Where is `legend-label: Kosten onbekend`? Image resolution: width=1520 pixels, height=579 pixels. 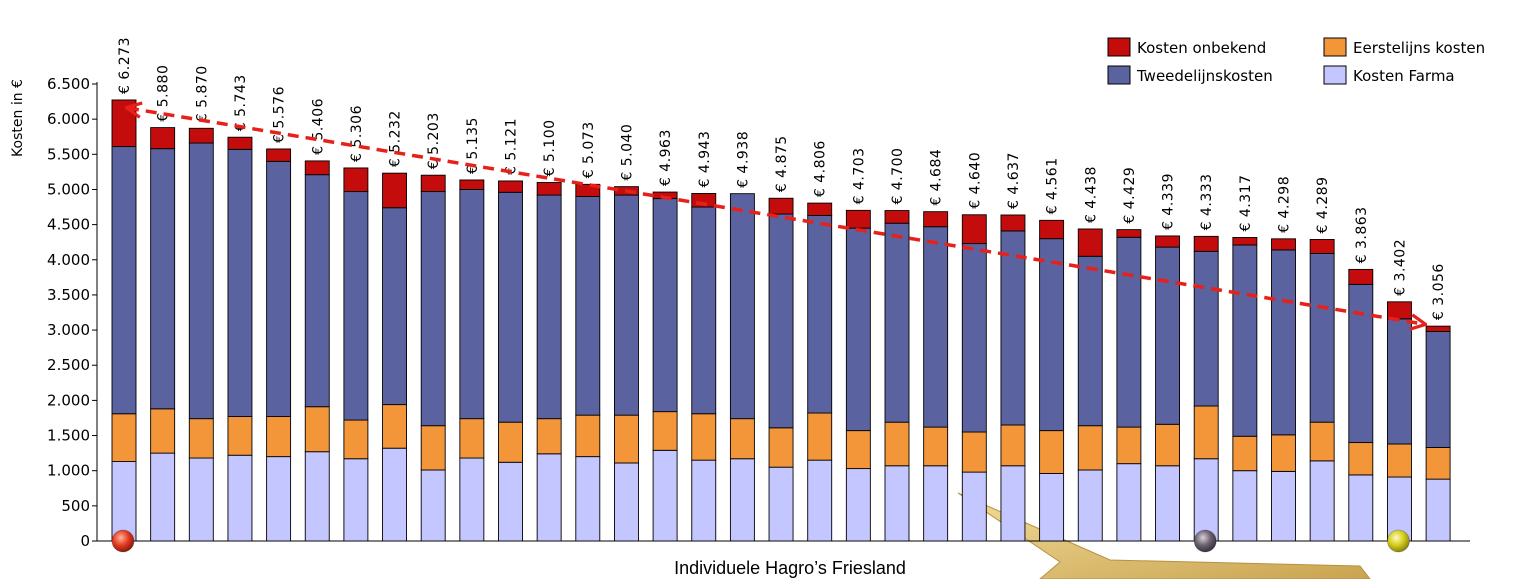 legend-label: Kosten onbekend is located at coordinates (1201, 48).